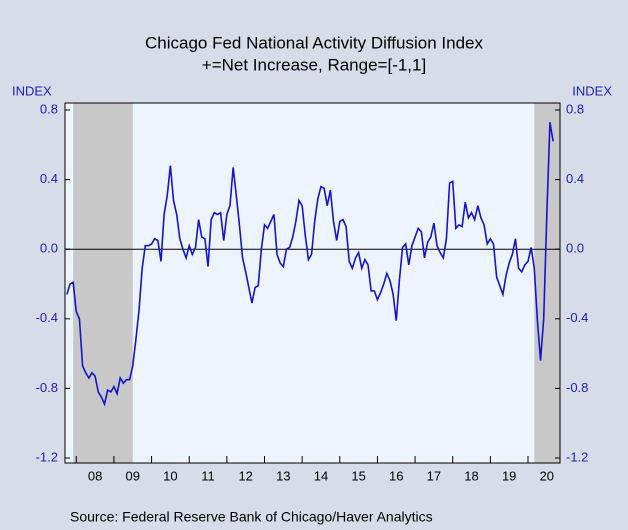  I want to click on x-tick-label: 20, so click(547, 475).